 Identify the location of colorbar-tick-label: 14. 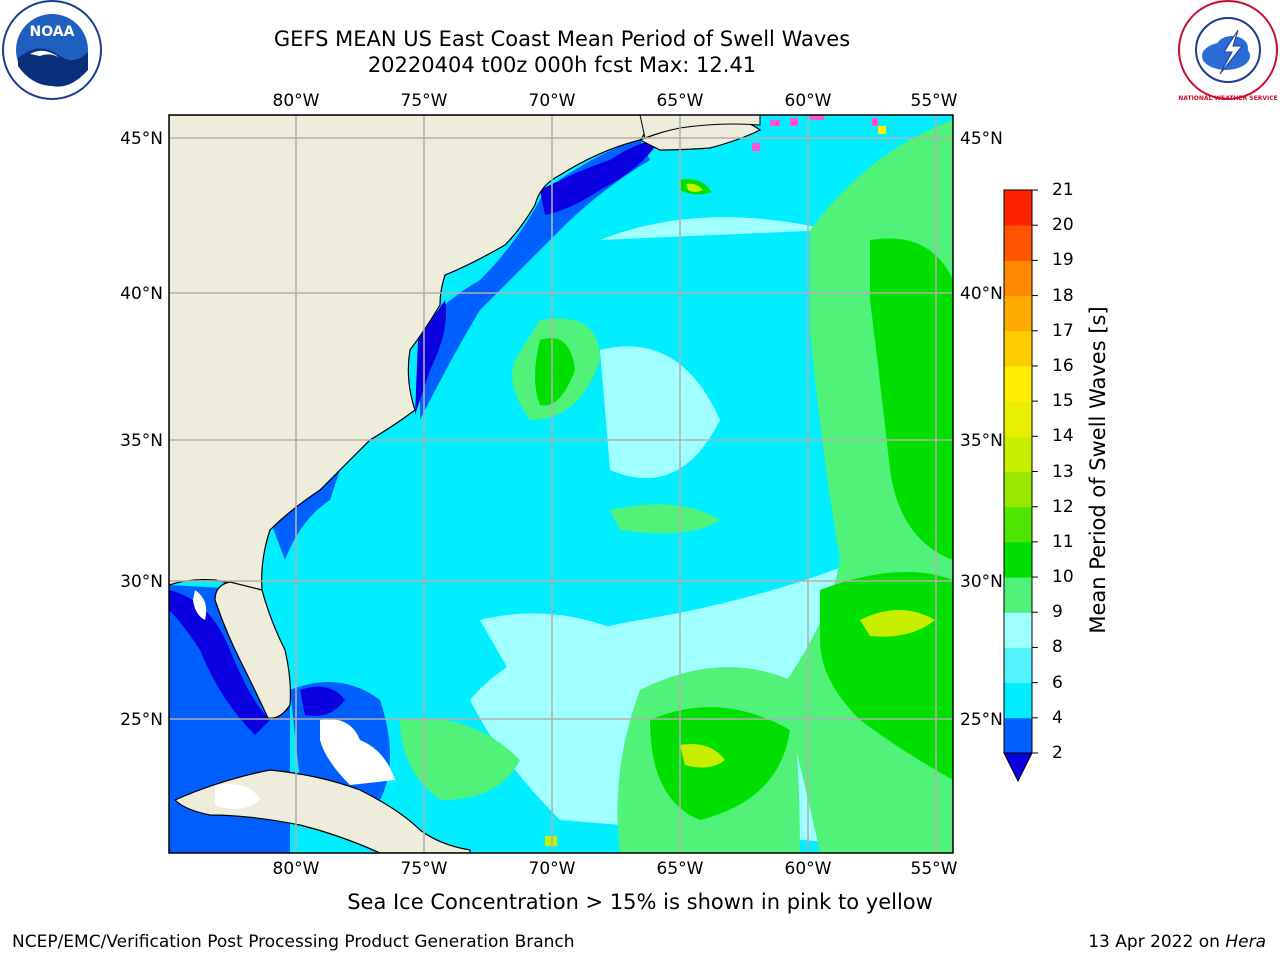
(1063, 436).